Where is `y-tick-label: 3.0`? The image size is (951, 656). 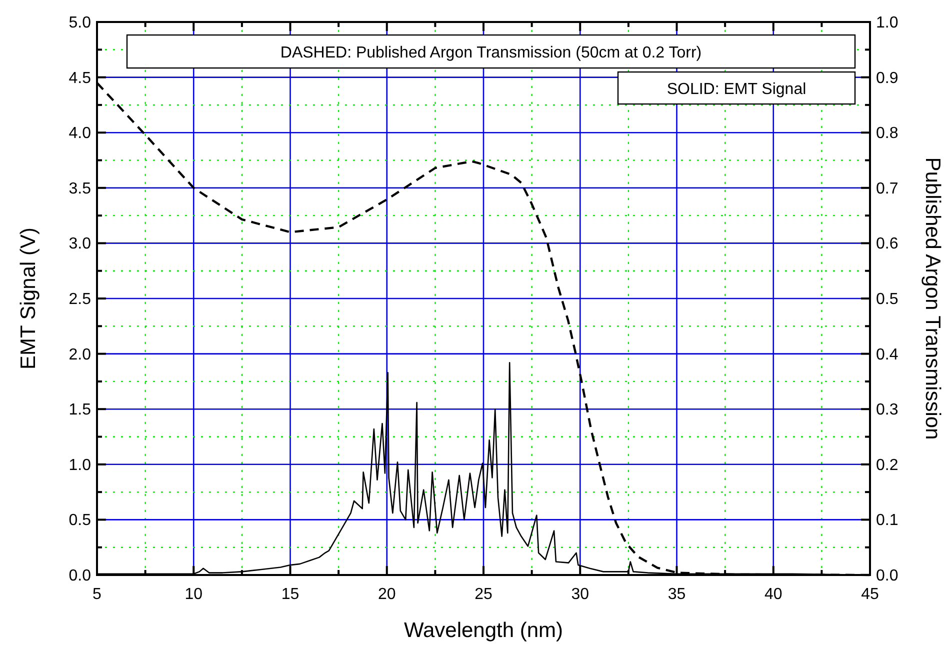
y-tick-label: 3.0 is located at coordinates (80, 244).